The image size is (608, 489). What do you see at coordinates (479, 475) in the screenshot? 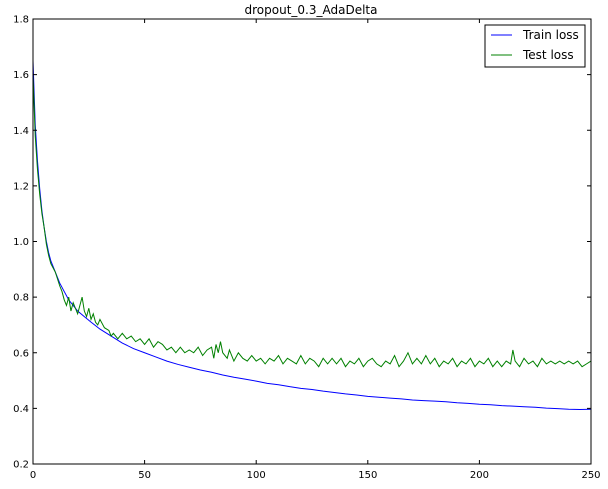
I see `x-tick-label: 200` at bounding box center [479, 475].